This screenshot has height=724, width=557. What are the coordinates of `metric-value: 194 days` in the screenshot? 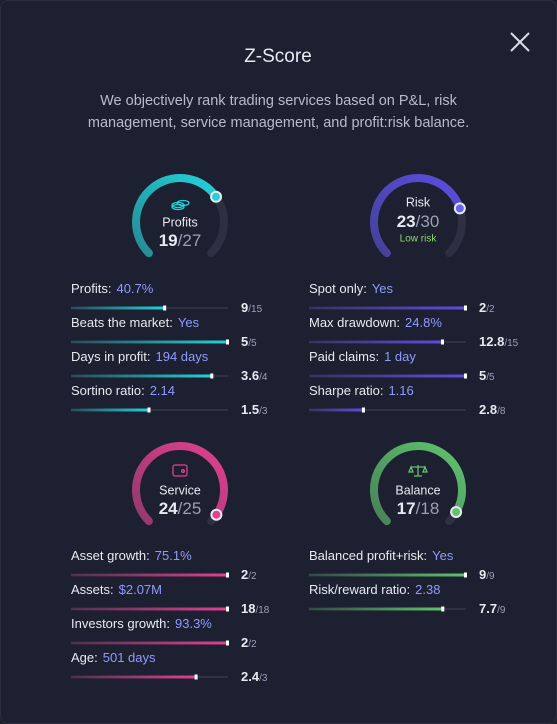 It's located at (181, 356).